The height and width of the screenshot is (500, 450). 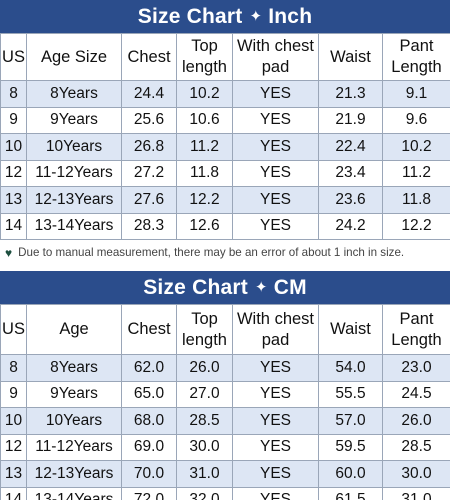 I want to click on cell-pant-length: 11.8, so click(x=416, y=200).